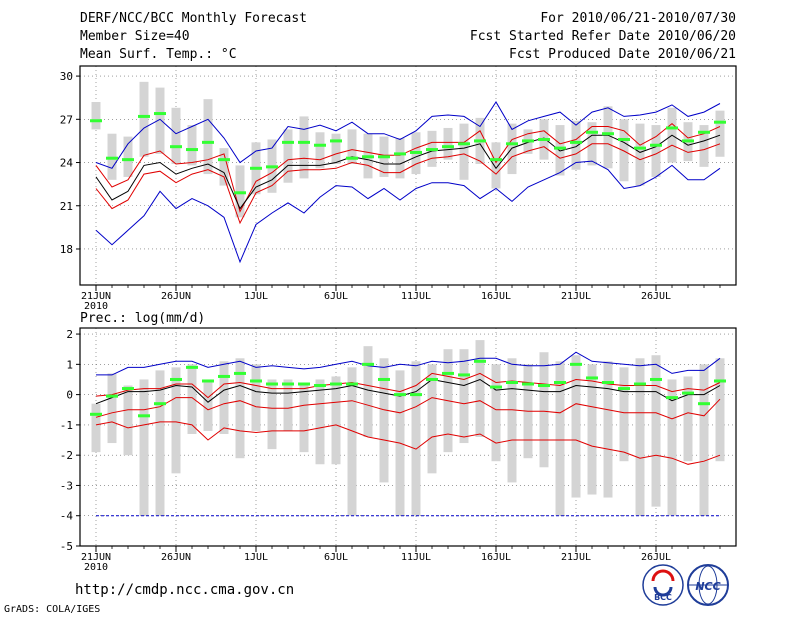 The width and height of the screenshot is (800, 618). What do you see at coordinates (135, 36) in the screenshot?
I see `member-size: Member Size=40` at bounding box center [135, 36].